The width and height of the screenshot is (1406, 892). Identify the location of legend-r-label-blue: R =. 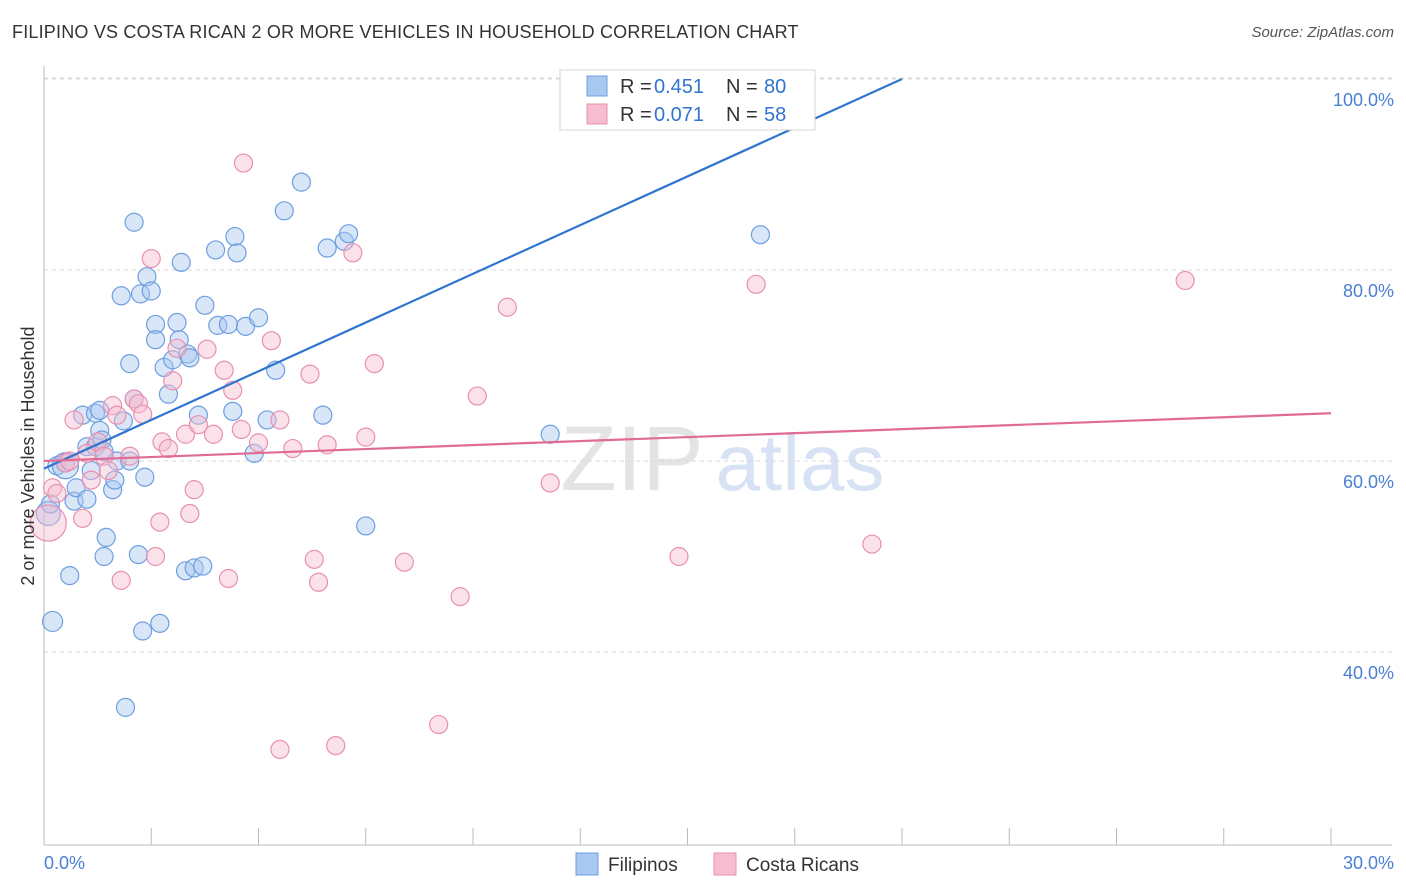
(636, 87).